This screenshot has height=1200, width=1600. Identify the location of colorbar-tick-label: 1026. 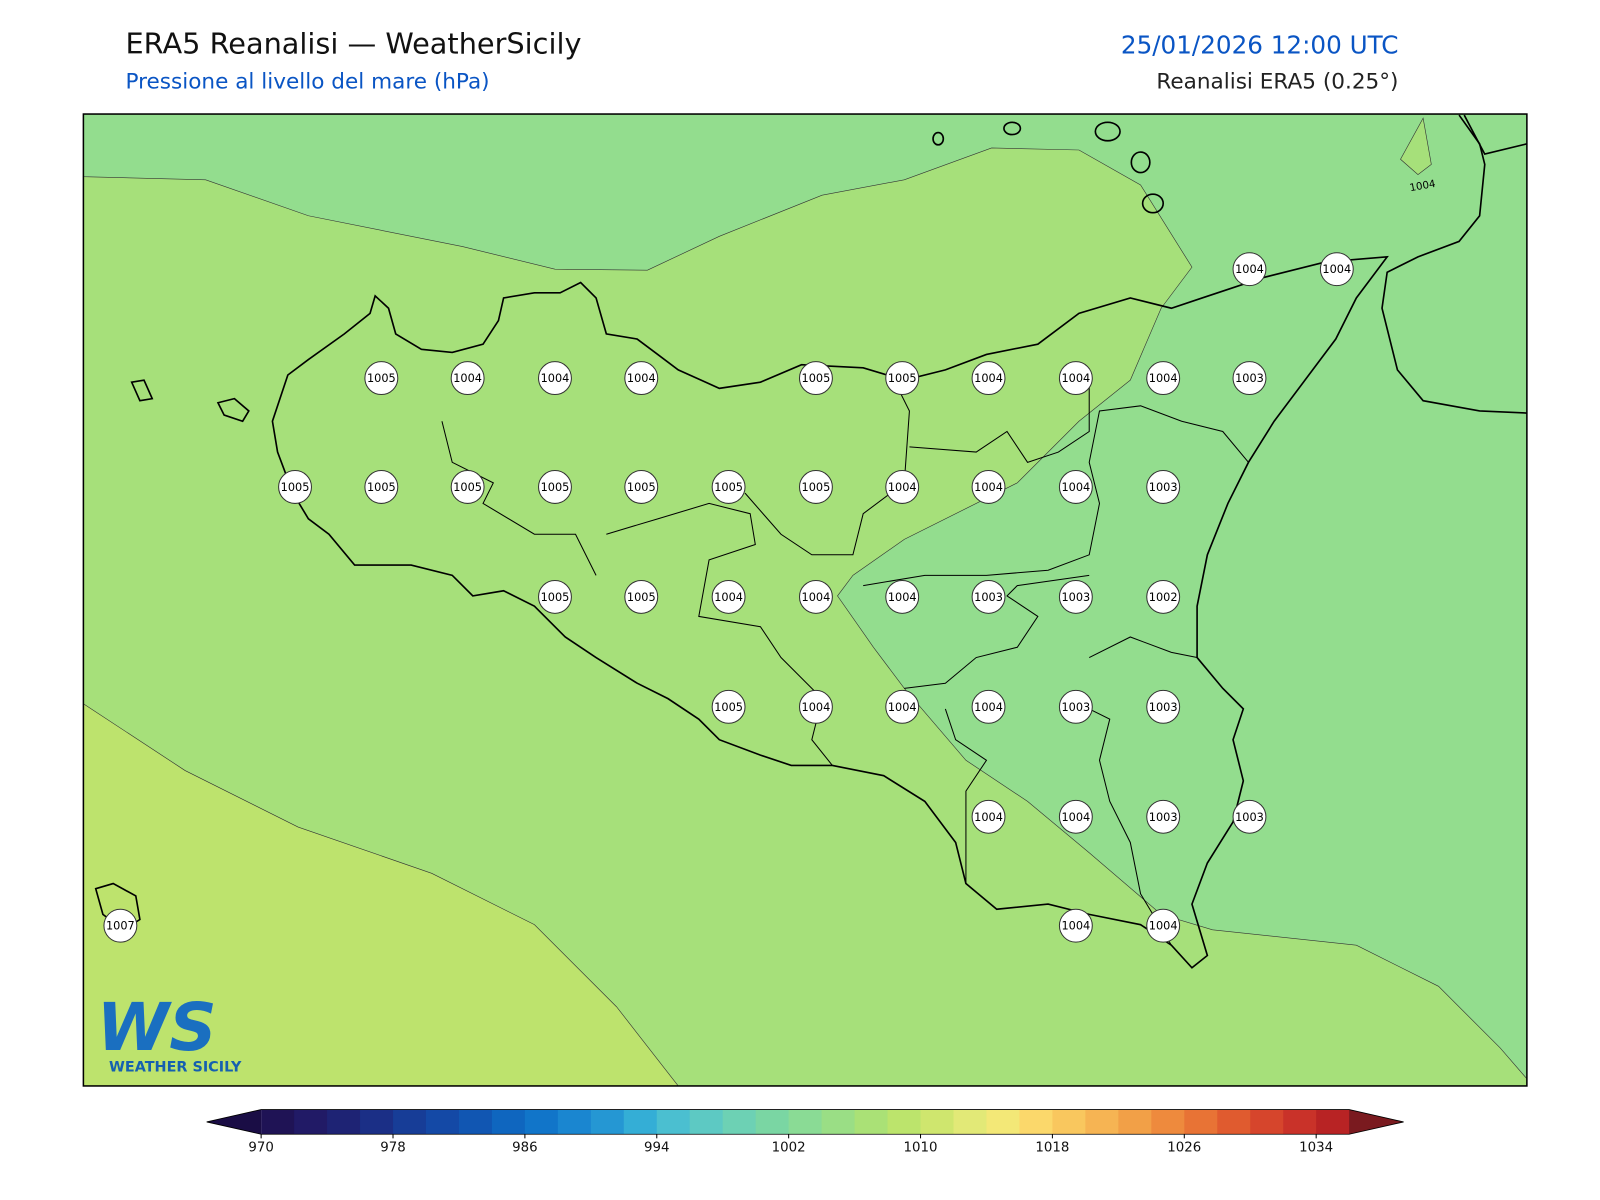
(1184, 1148).